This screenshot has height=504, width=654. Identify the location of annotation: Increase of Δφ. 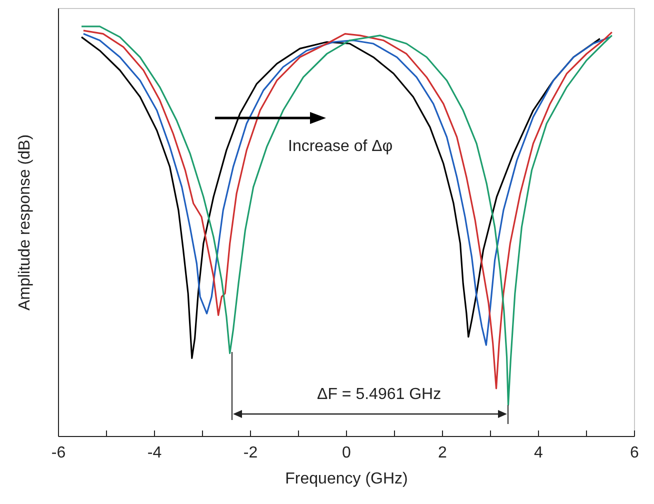
(340, 147).